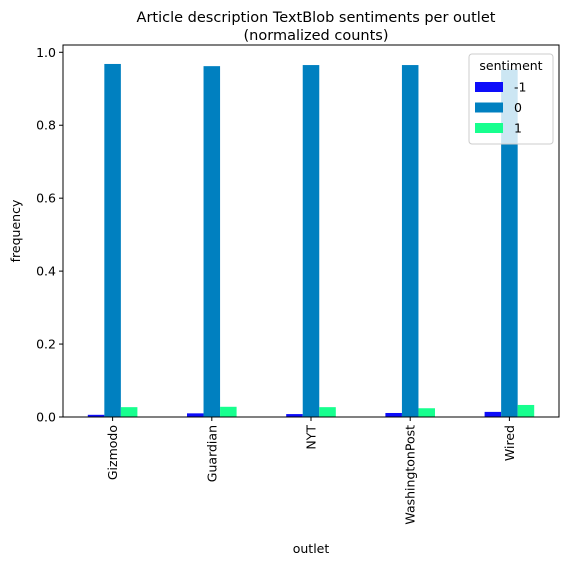  Describe the element at coordinates (493, 414) in the screenshot. I see `bar-Wired--1` at that location.